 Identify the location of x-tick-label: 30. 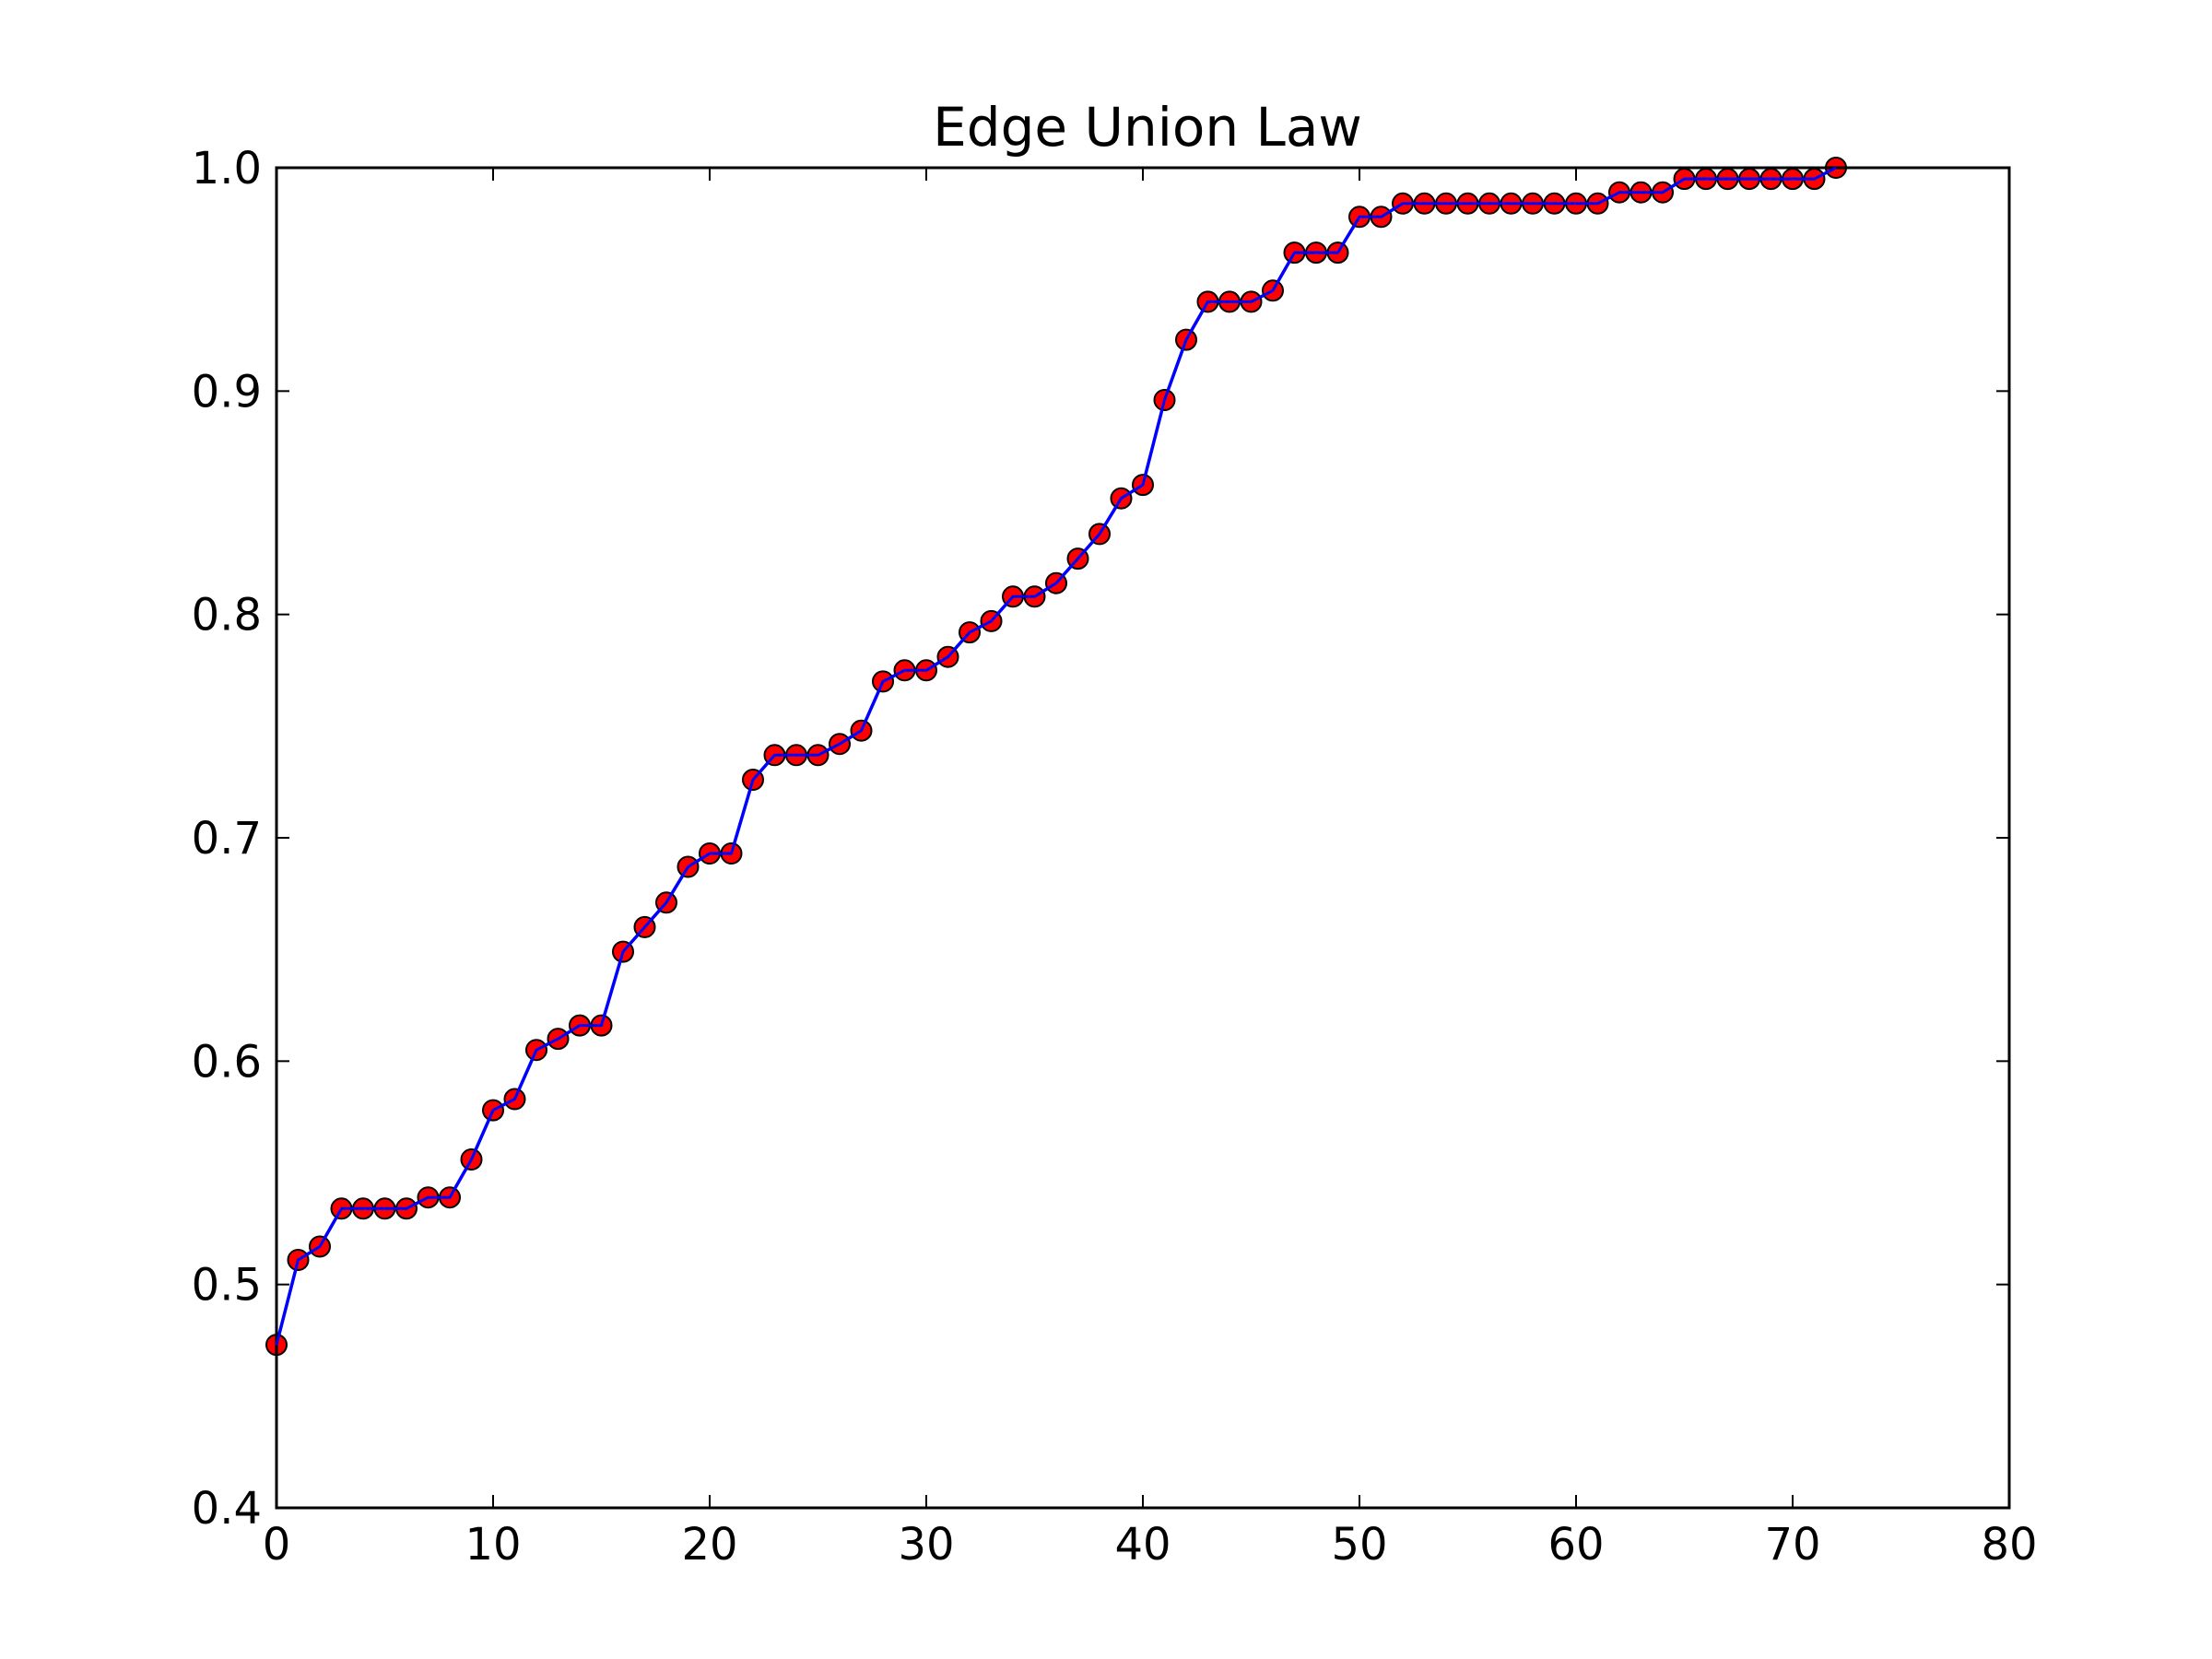
(926, 1545).